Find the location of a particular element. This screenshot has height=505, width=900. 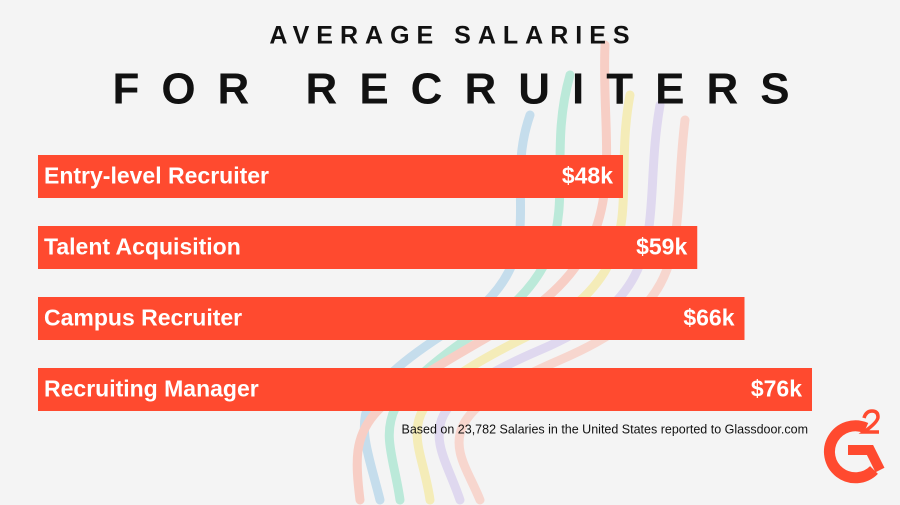

logo-g-bar is located at coordinates (866, 459).